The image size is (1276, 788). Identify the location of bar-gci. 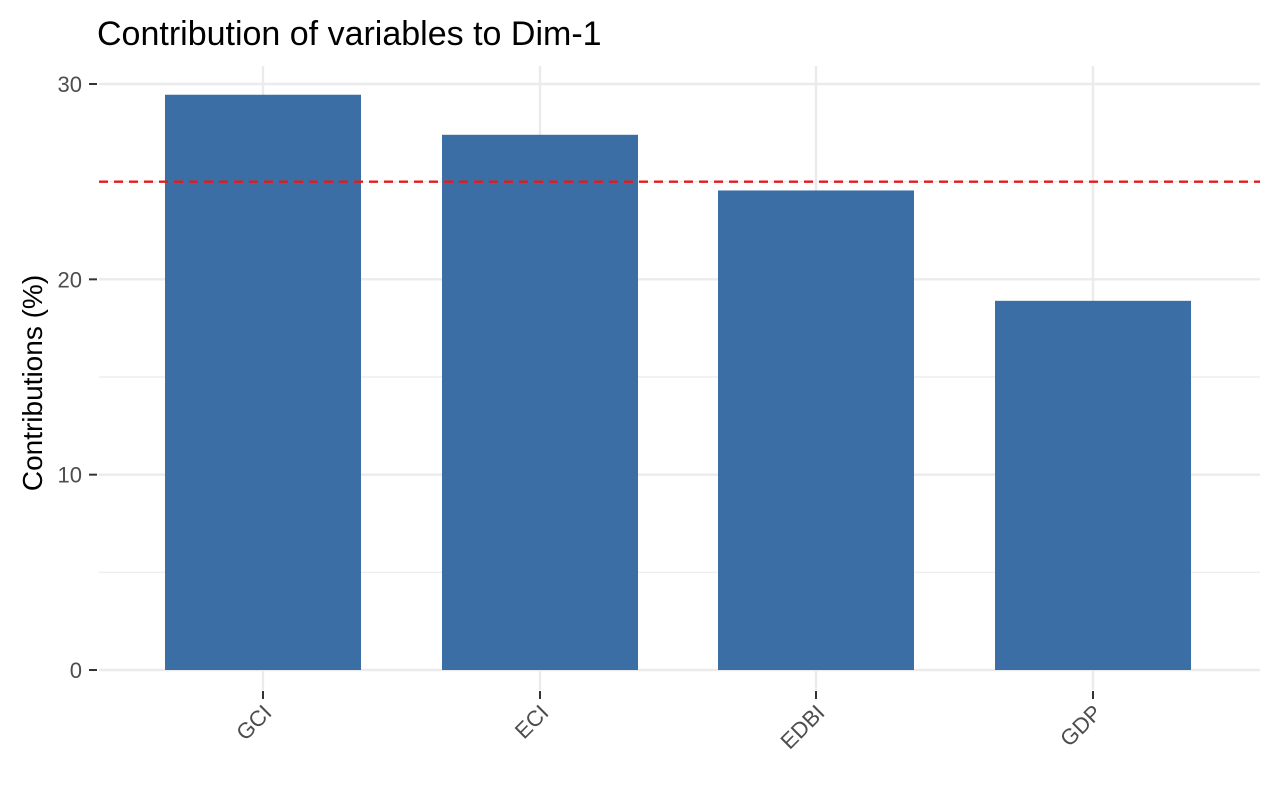
(263, 382).